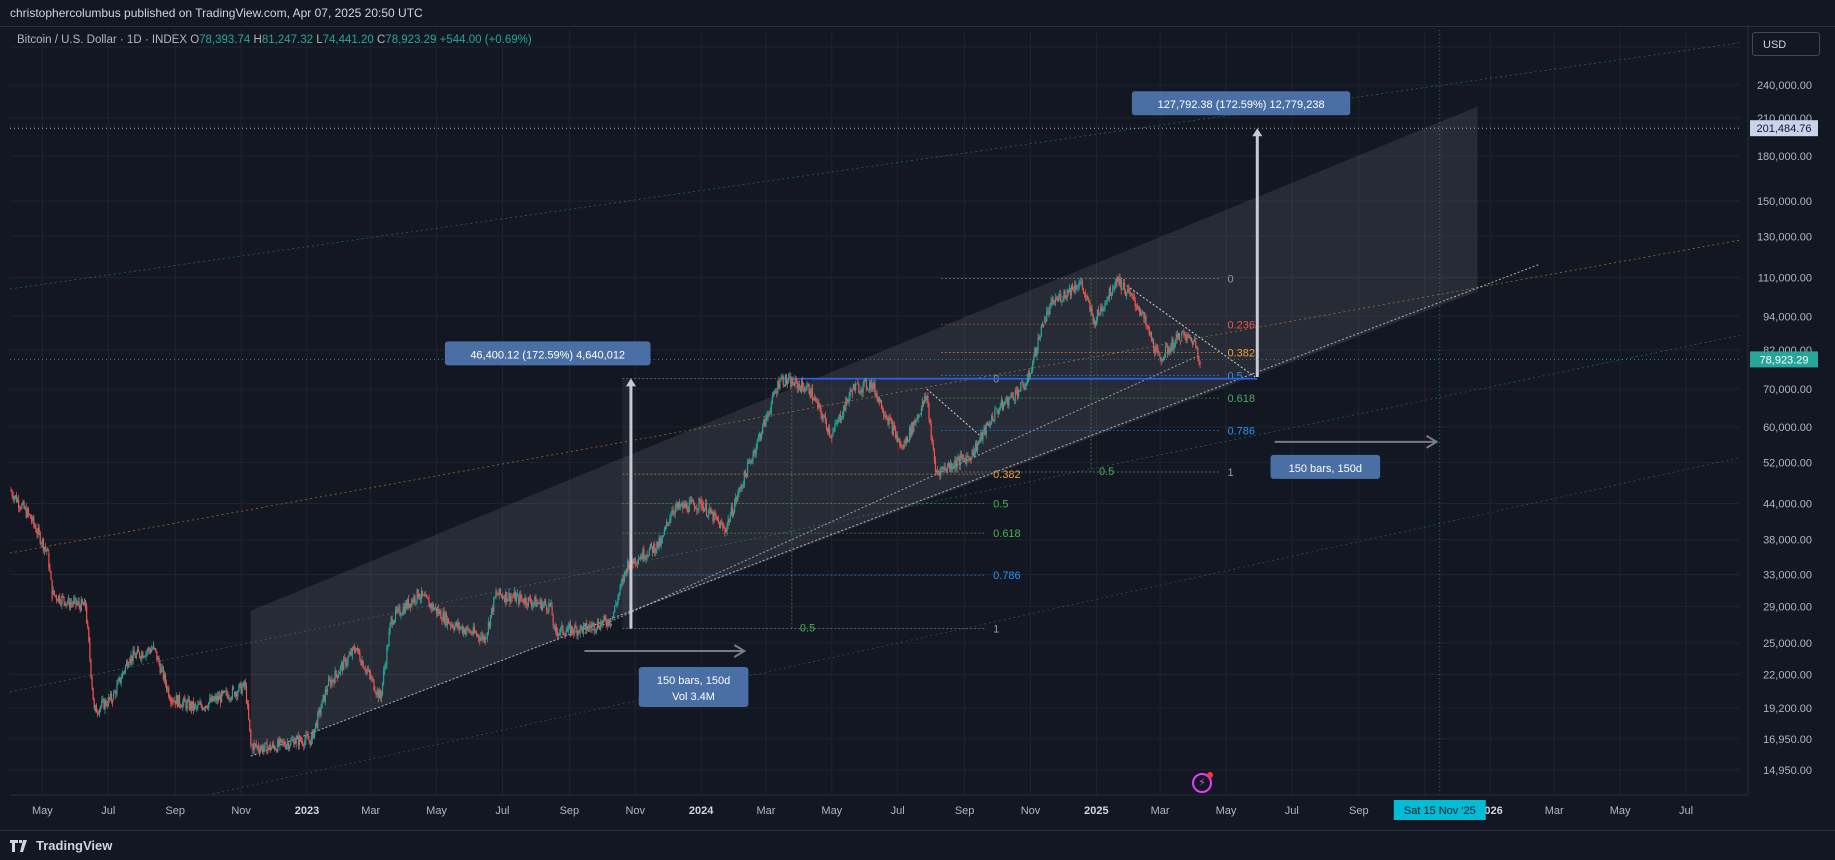  Describe the element at coordinates (1784, 202) in the screenshot. I see `price-axis-tick: 150,000.00` at that location.